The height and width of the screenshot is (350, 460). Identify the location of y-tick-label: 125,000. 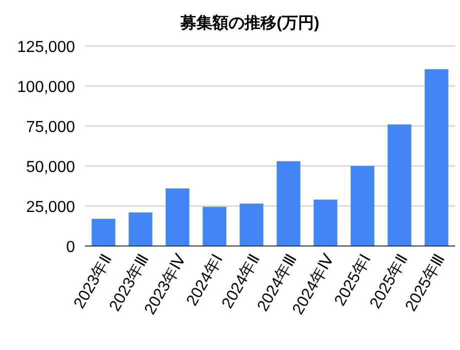
(46, 47).